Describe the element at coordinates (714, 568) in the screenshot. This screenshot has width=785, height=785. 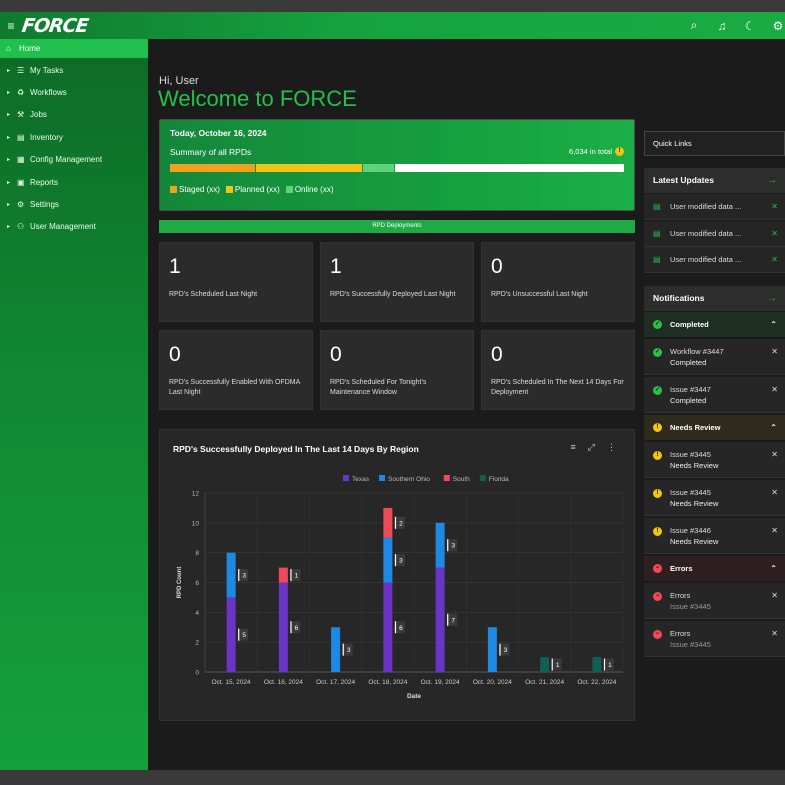
I see `notification-group-errors: − Errors ⌃` at that location.